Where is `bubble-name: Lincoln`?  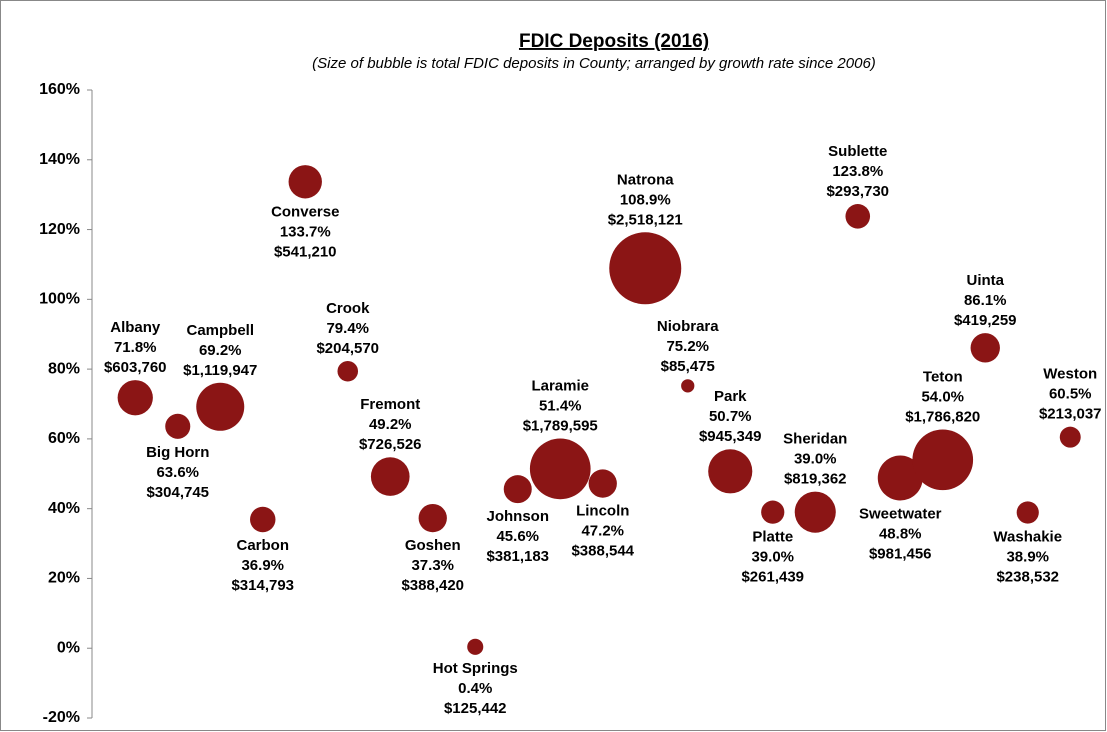
bubble-name: Lincoln is located at coordinates (602, 511).